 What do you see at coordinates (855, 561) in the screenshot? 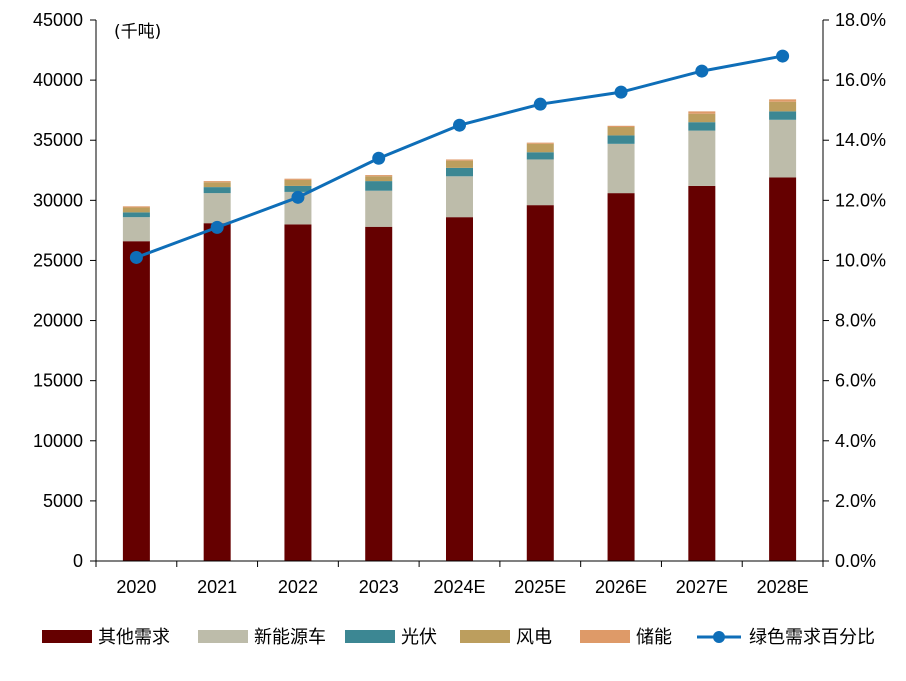
I see `right-tick-label: 0.0%` at bounding box center [855, 561].